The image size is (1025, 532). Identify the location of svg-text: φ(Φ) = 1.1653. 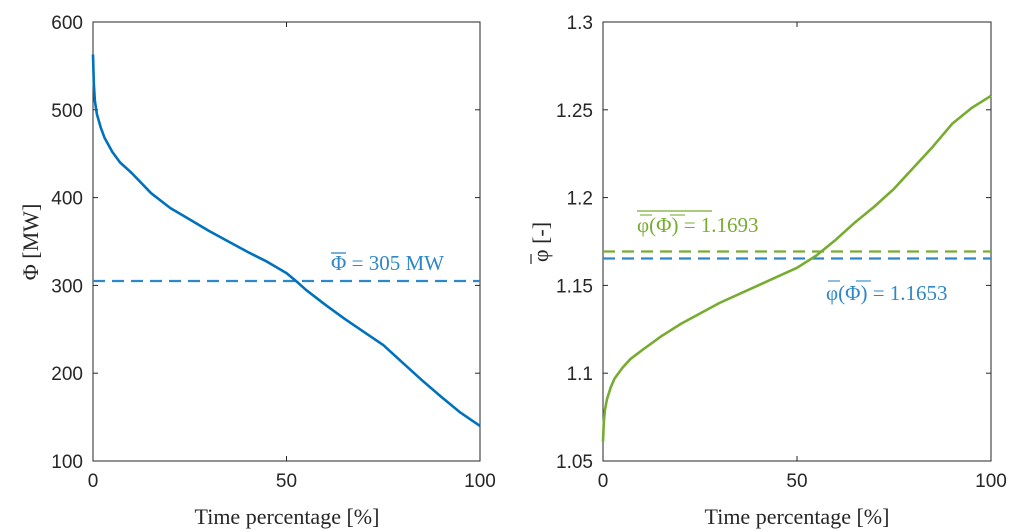
(887, 293).